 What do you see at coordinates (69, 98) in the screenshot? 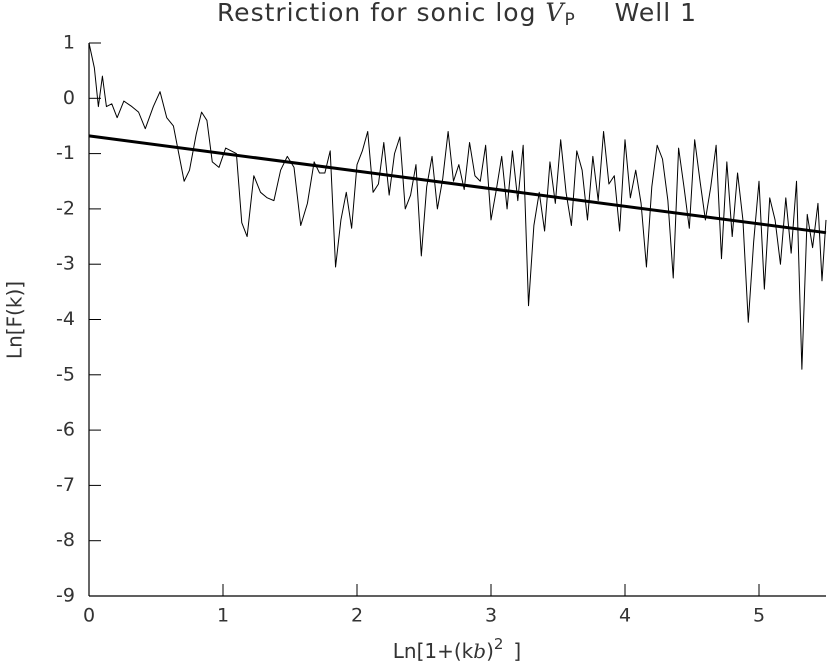
I see `y-tick-label: 0` at bounding box center [69, 98].